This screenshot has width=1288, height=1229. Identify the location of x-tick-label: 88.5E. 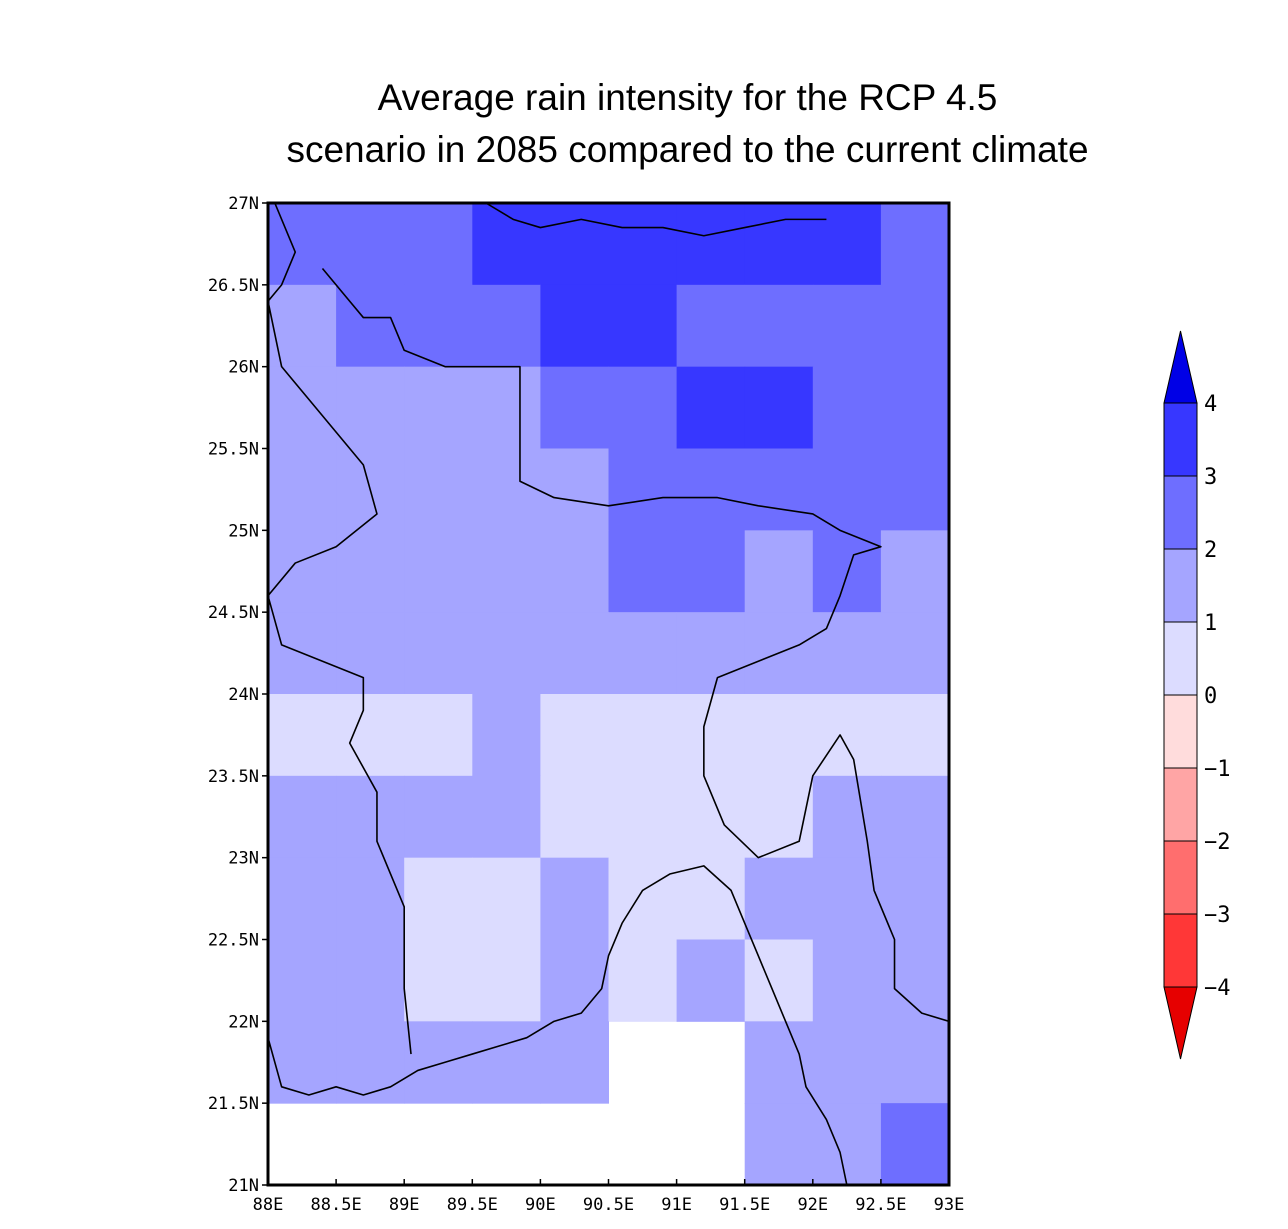
(336, 1205).